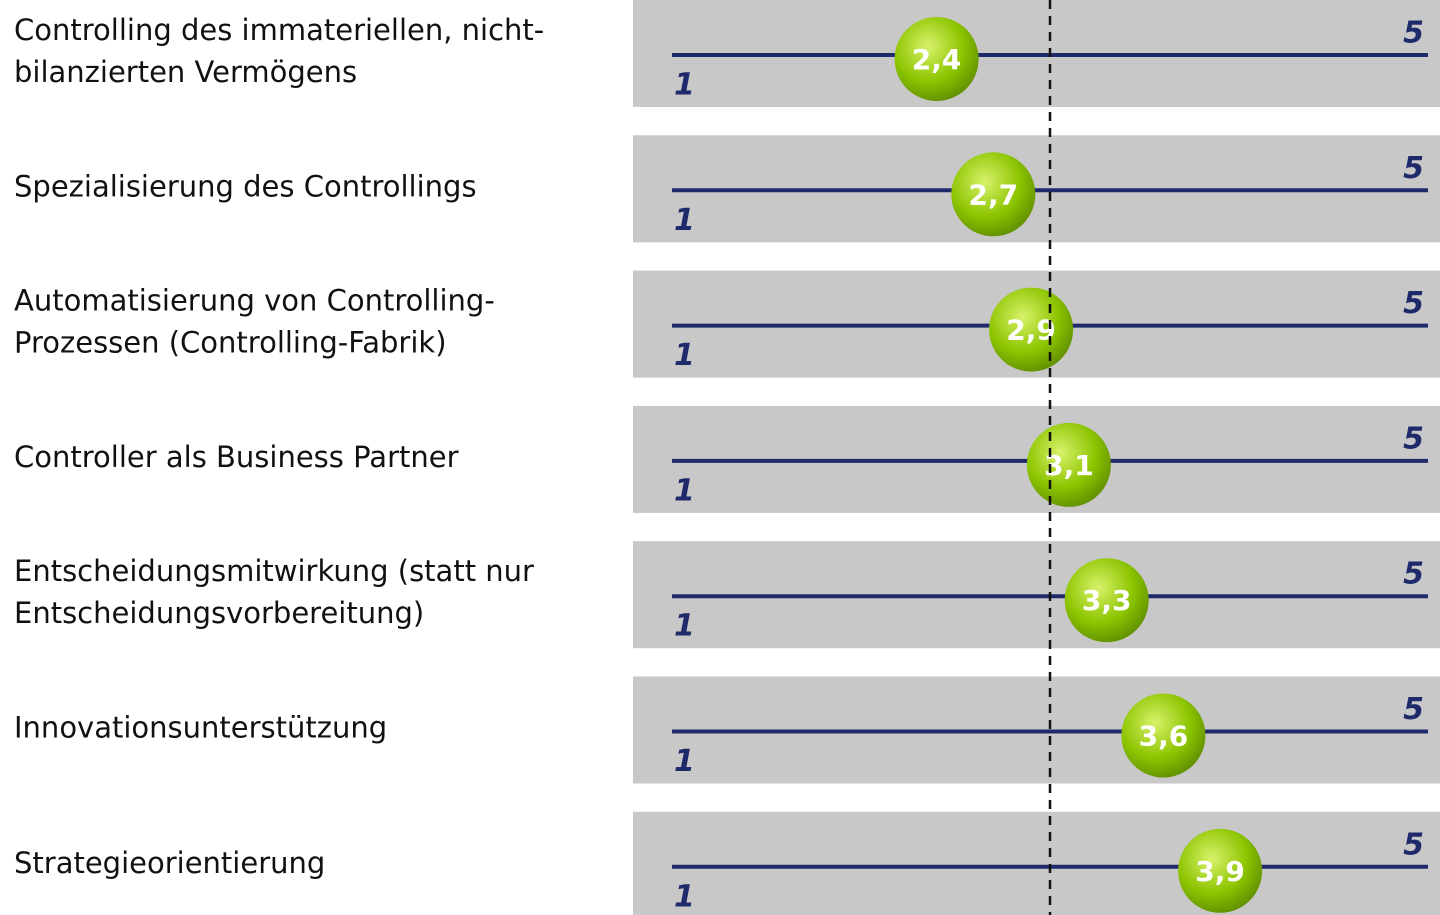 This screenshot has height=915, width=1440. I want to click on value-label: 3,6, so click(1164, 736).